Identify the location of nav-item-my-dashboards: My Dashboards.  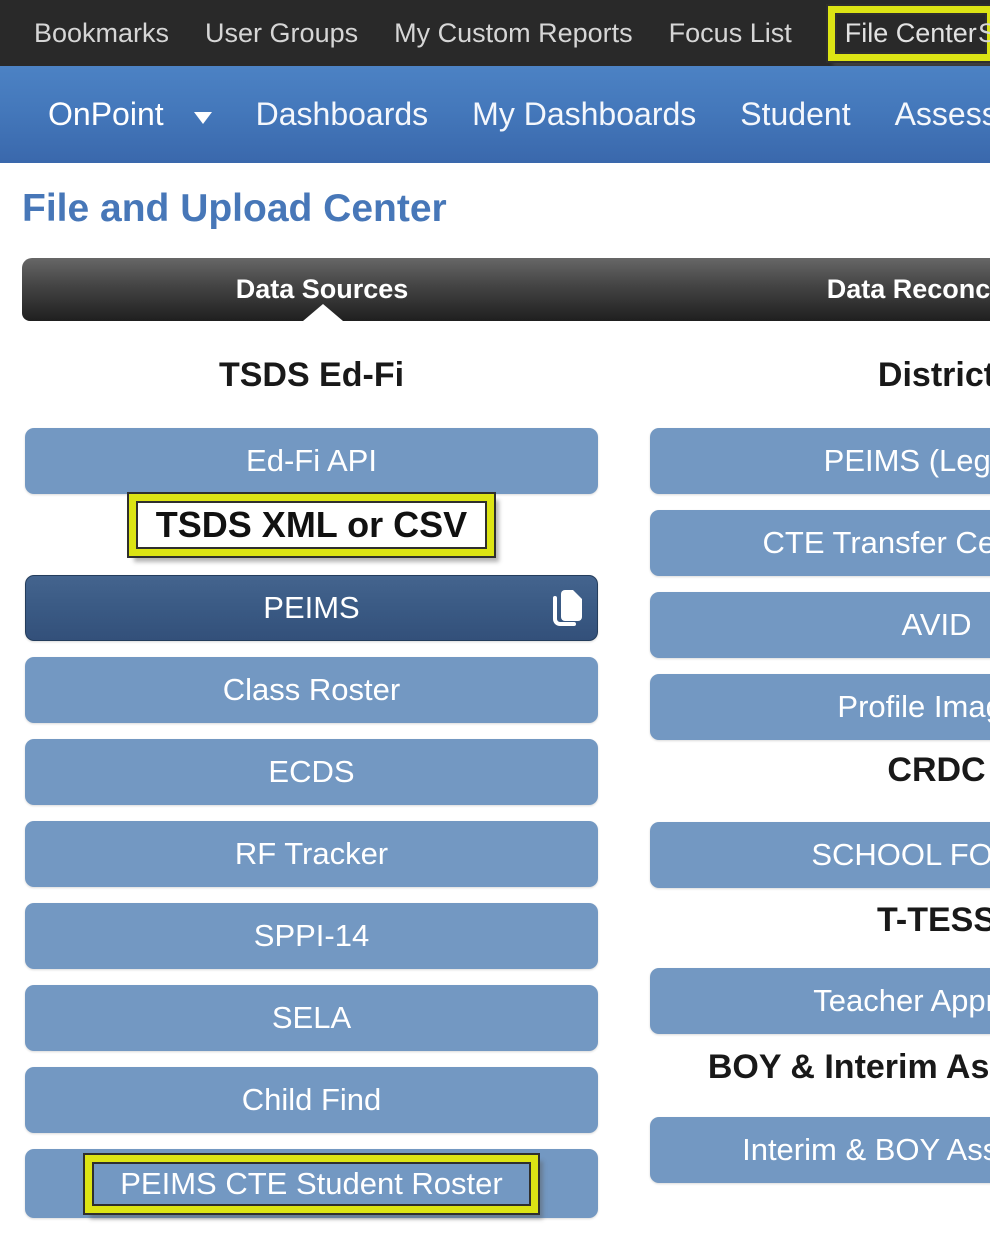
(584, 114).